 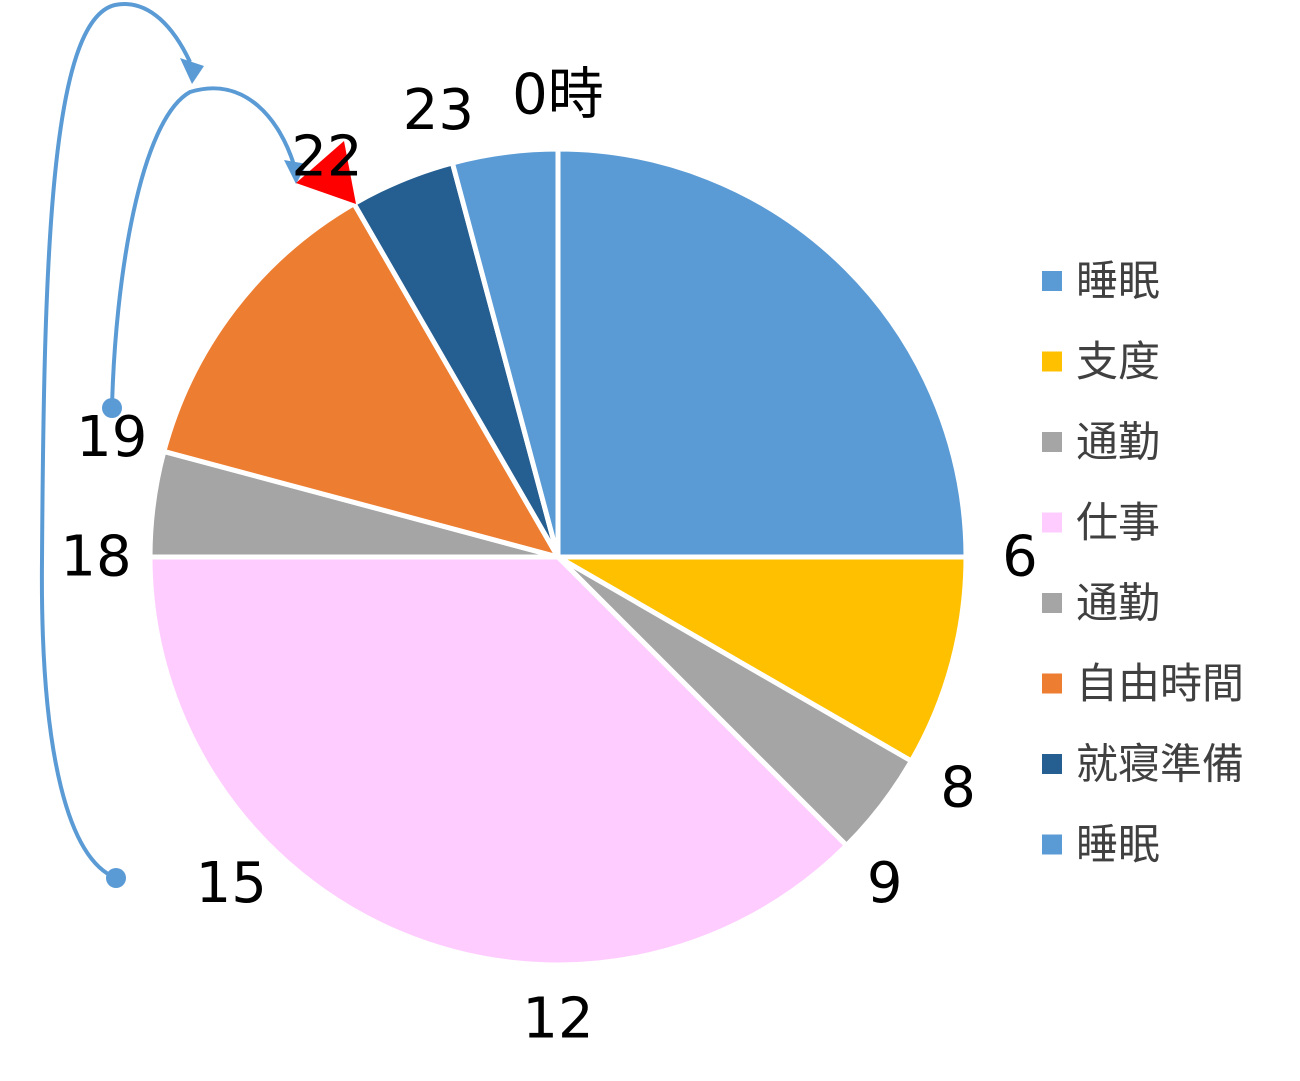 What do you see at coordinates (958, 788) in the screenshot?
I see `hour-label-8: 8` at bounding box center [958, 788].